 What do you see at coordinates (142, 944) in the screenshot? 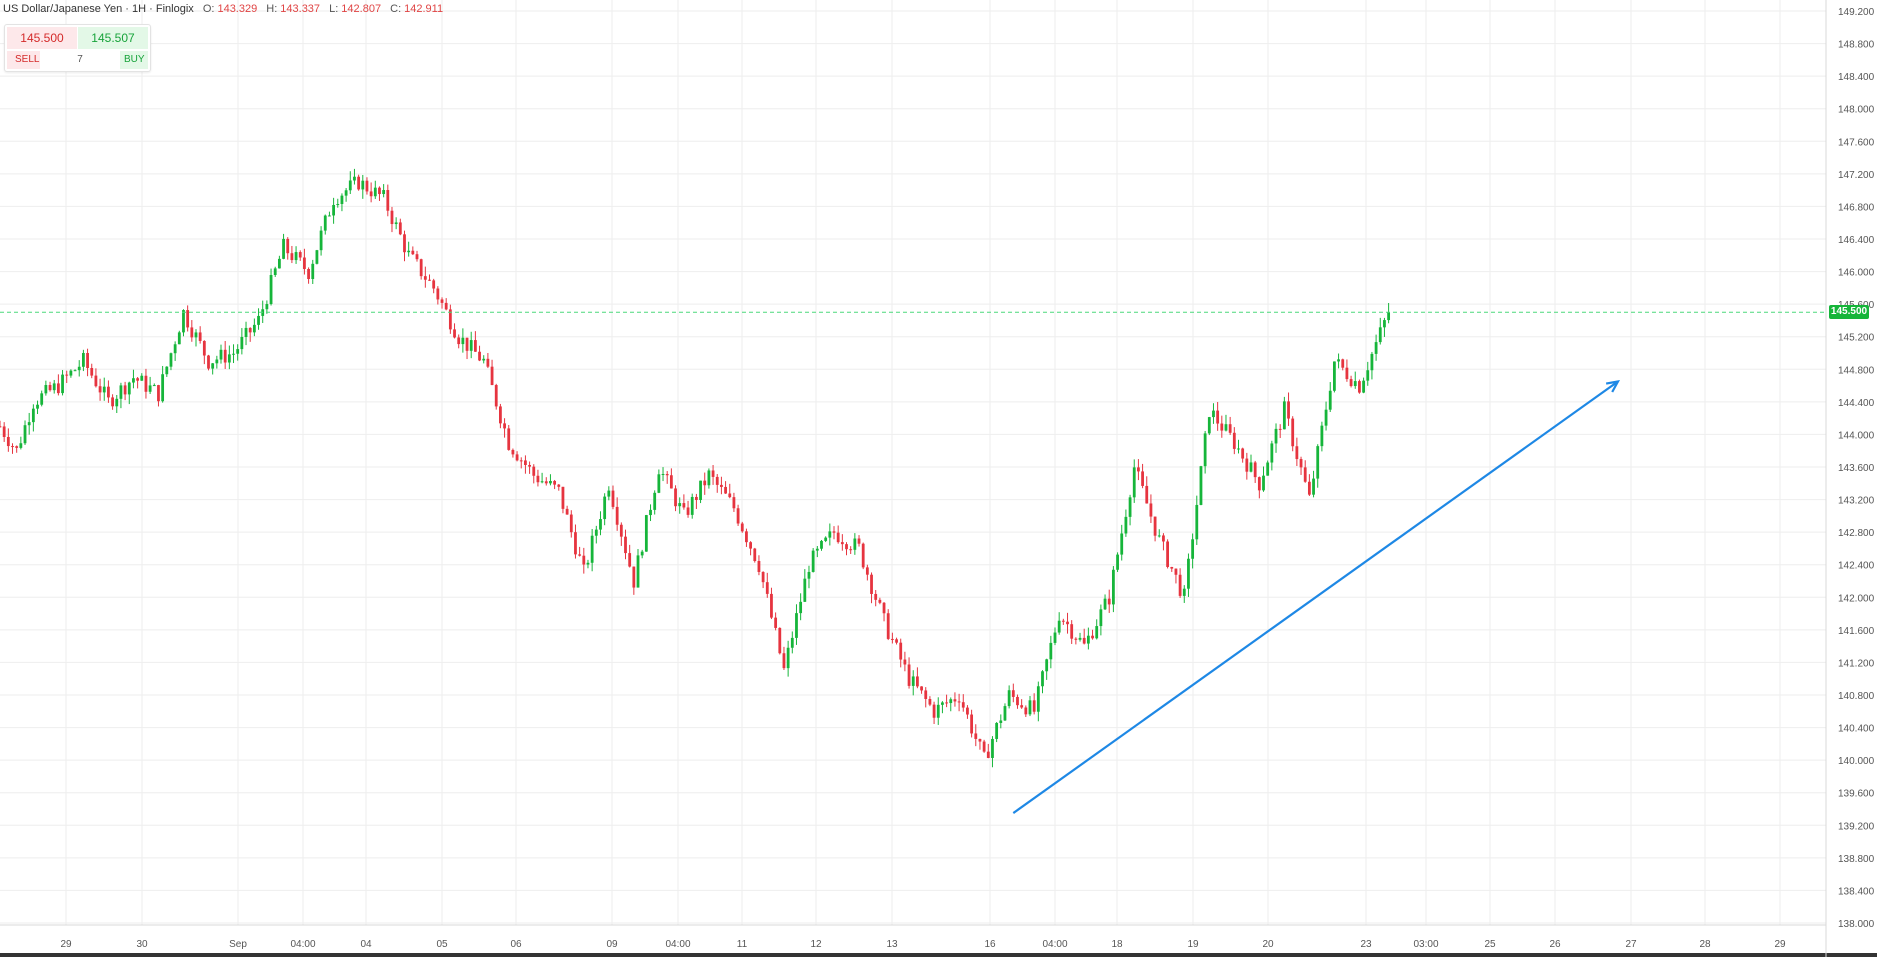
I see `x-tick-label: 30` at bounding box center [142, 944].